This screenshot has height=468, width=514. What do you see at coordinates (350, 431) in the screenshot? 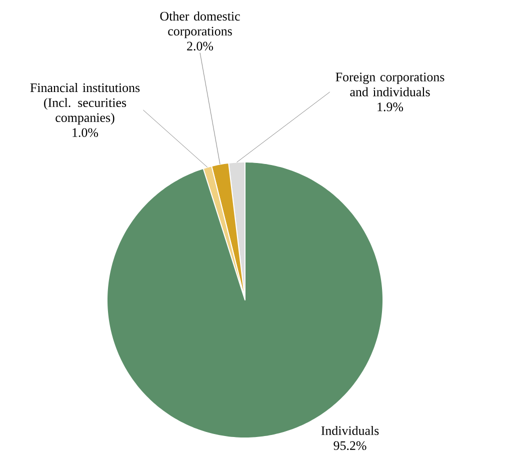
I see `slice-label: Individuals` at bounding box center [350, 431].